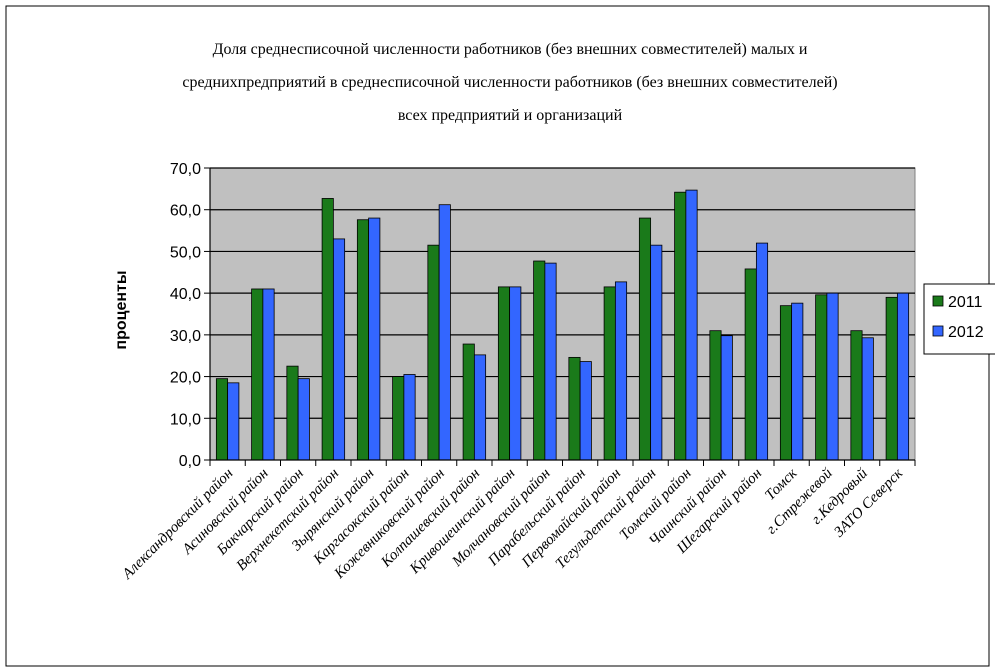 The image size is (995, 672). I want to click on legend-swatch-2012, so click(938, 331).